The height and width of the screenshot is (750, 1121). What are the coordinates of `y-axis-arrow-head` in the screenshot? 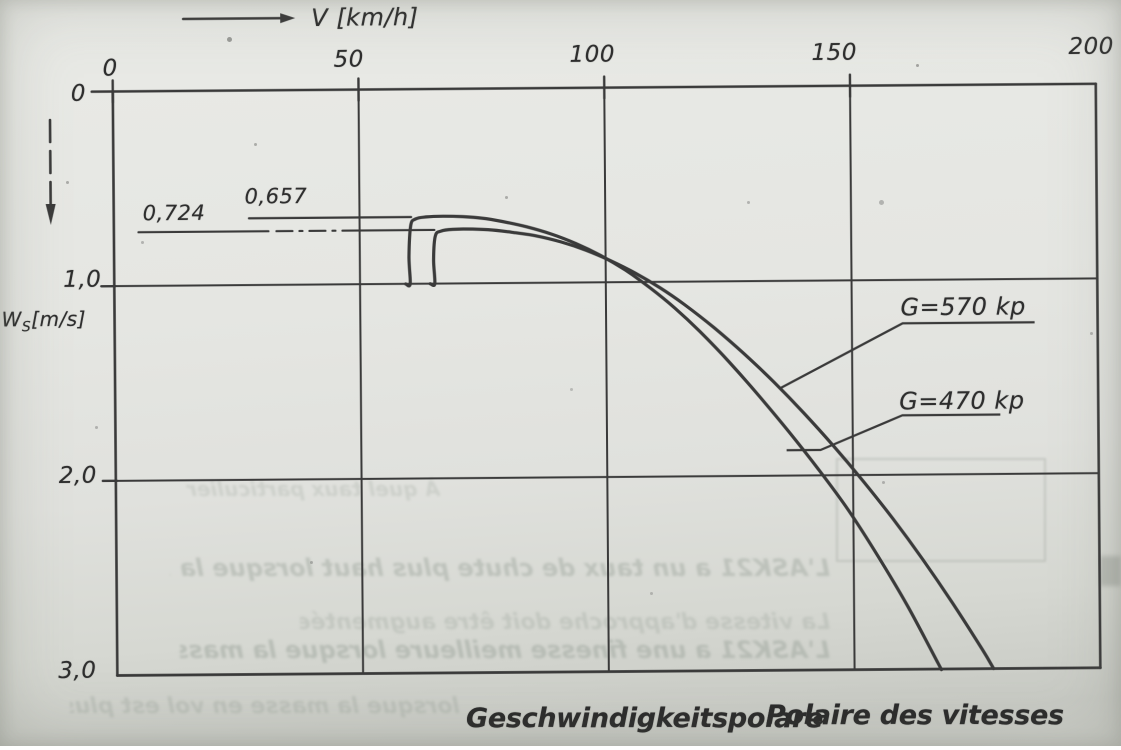 It's located at (51, 214).